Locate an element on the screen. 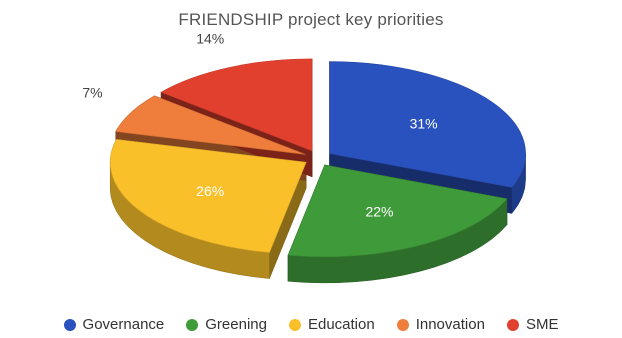  legend-item-education: Education is located at coordinates (331, 324).